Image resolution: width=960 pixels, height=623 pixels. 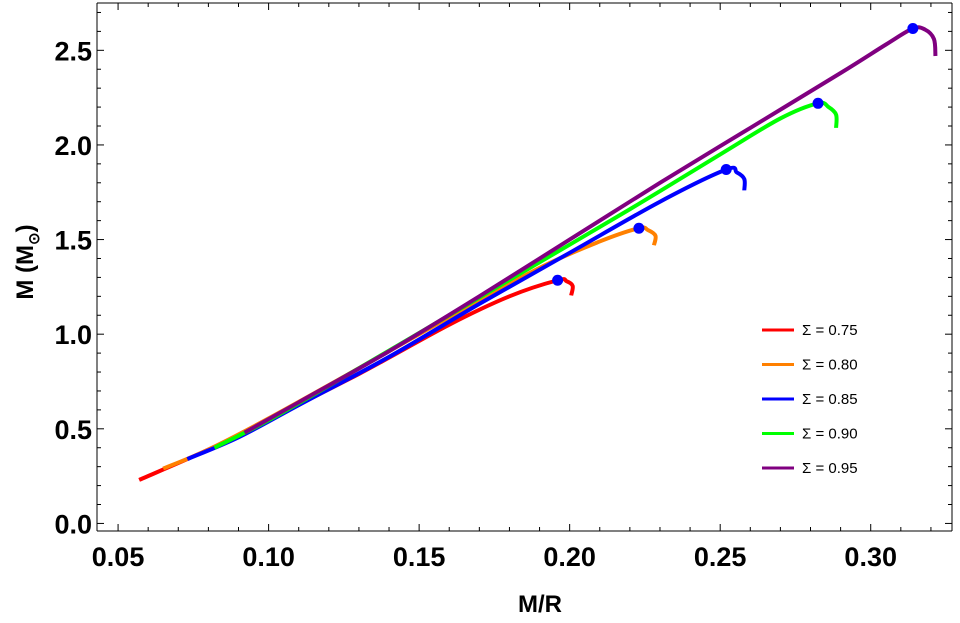 I want to click on x-tick-label: 0.30, so click(x=870, y=557).